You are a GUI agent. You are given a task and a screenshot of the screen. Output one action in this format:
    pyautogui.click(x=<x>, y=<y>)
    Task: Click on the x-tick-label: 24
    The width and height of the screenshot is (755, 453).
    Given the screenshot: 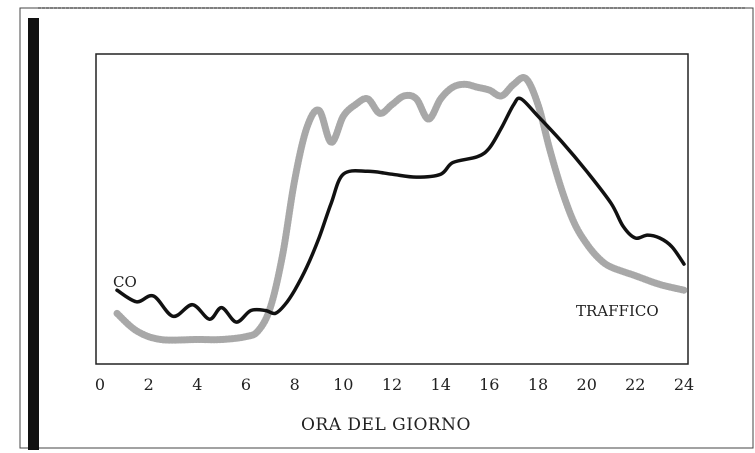 What is the action you would take?
    pyautogui.click(x=684, y=384)
    